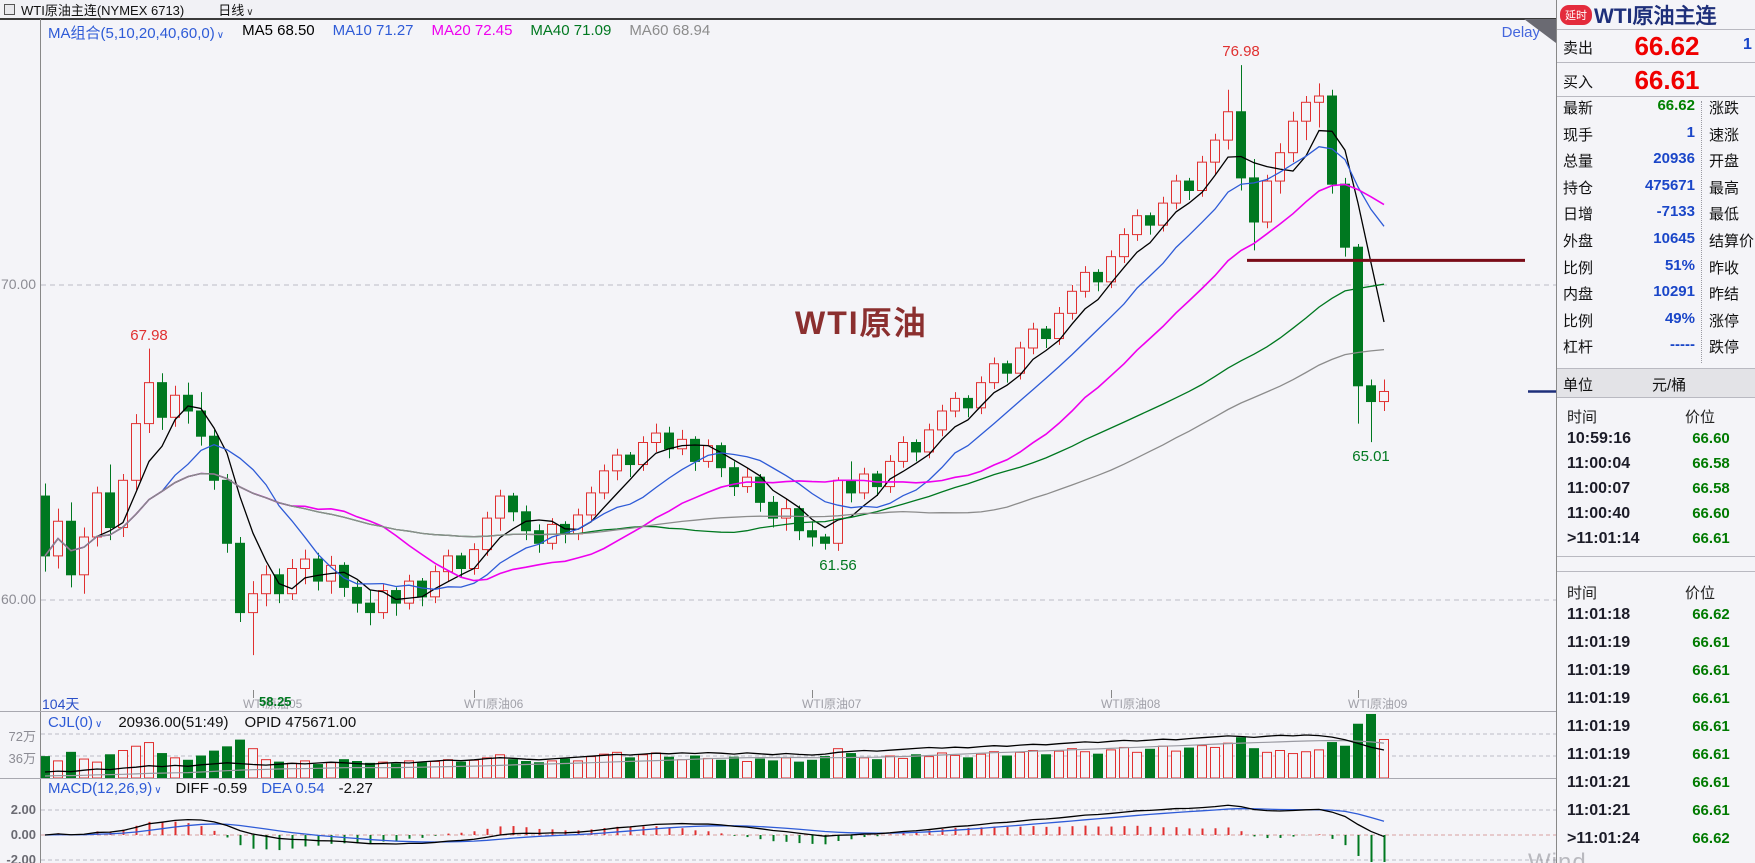 Image resolution: width=1755 pixels, height=863 pixels. What do you see at coordinates (1656, 80) in the screenshot?
I see `bid-row: 买入 66.61` at bounding box center [1656, 80].